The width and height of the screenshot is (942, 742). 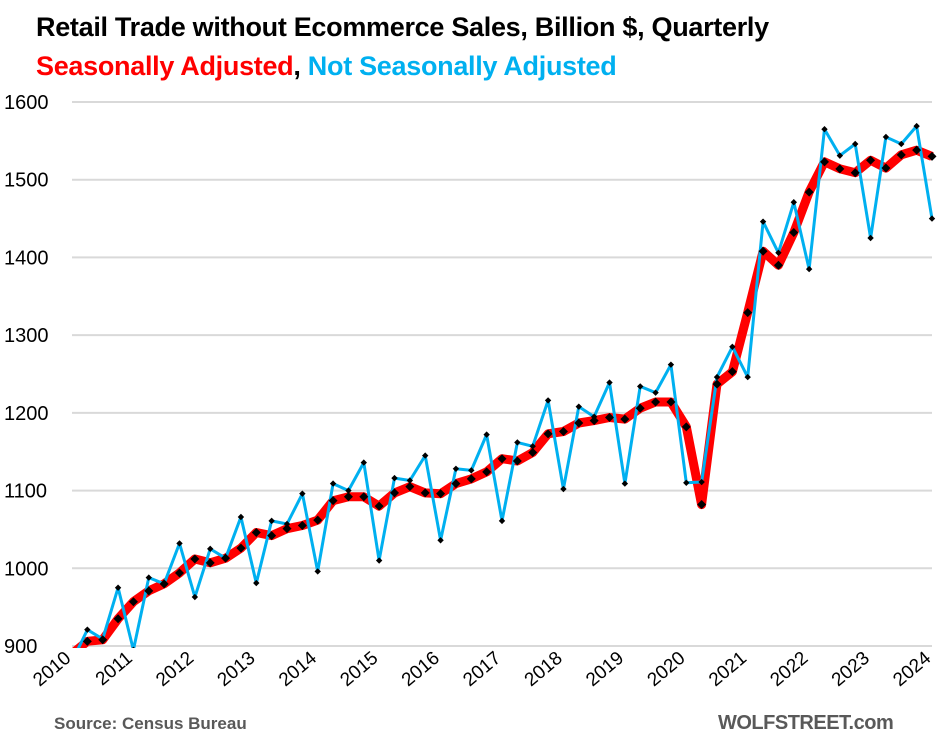 I want to click on x-tick-label: 2022, so click(x=789, y=669).